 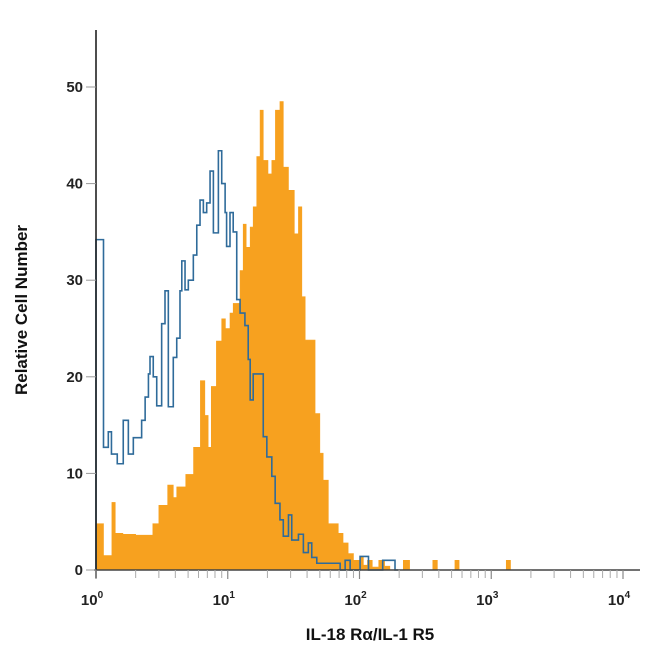 What do you see at coordinates (496, 595) in the screenshot?
I see `x-tick-exponent: 3` at bounding box center [496, 595].